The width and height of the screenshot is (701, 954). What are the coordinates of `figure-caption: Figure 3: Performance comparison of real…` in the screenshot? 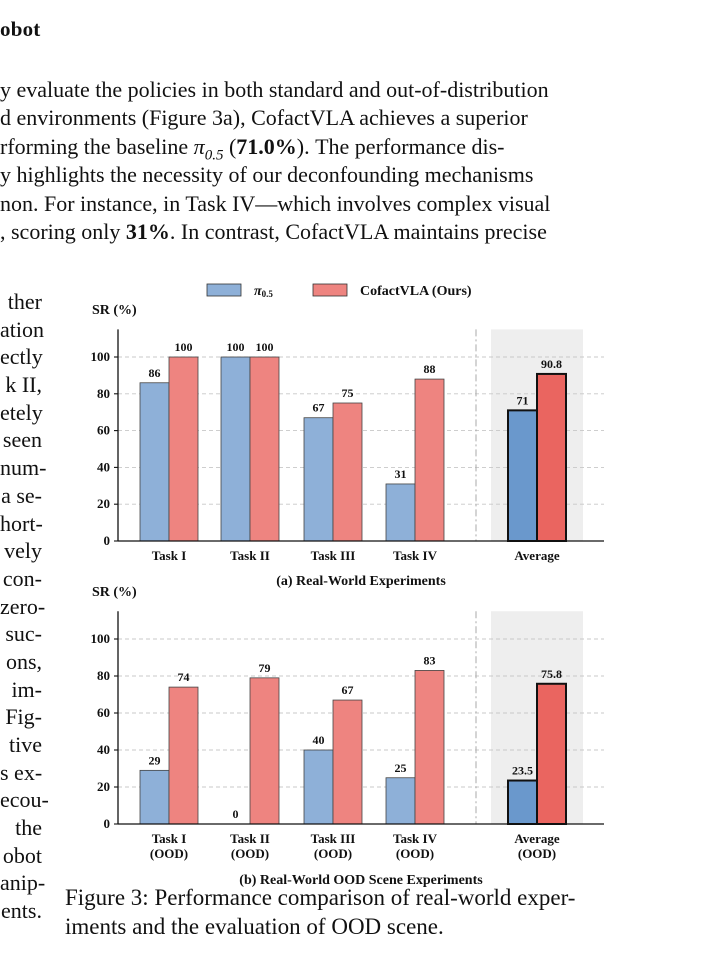 It's located at (320, 912).